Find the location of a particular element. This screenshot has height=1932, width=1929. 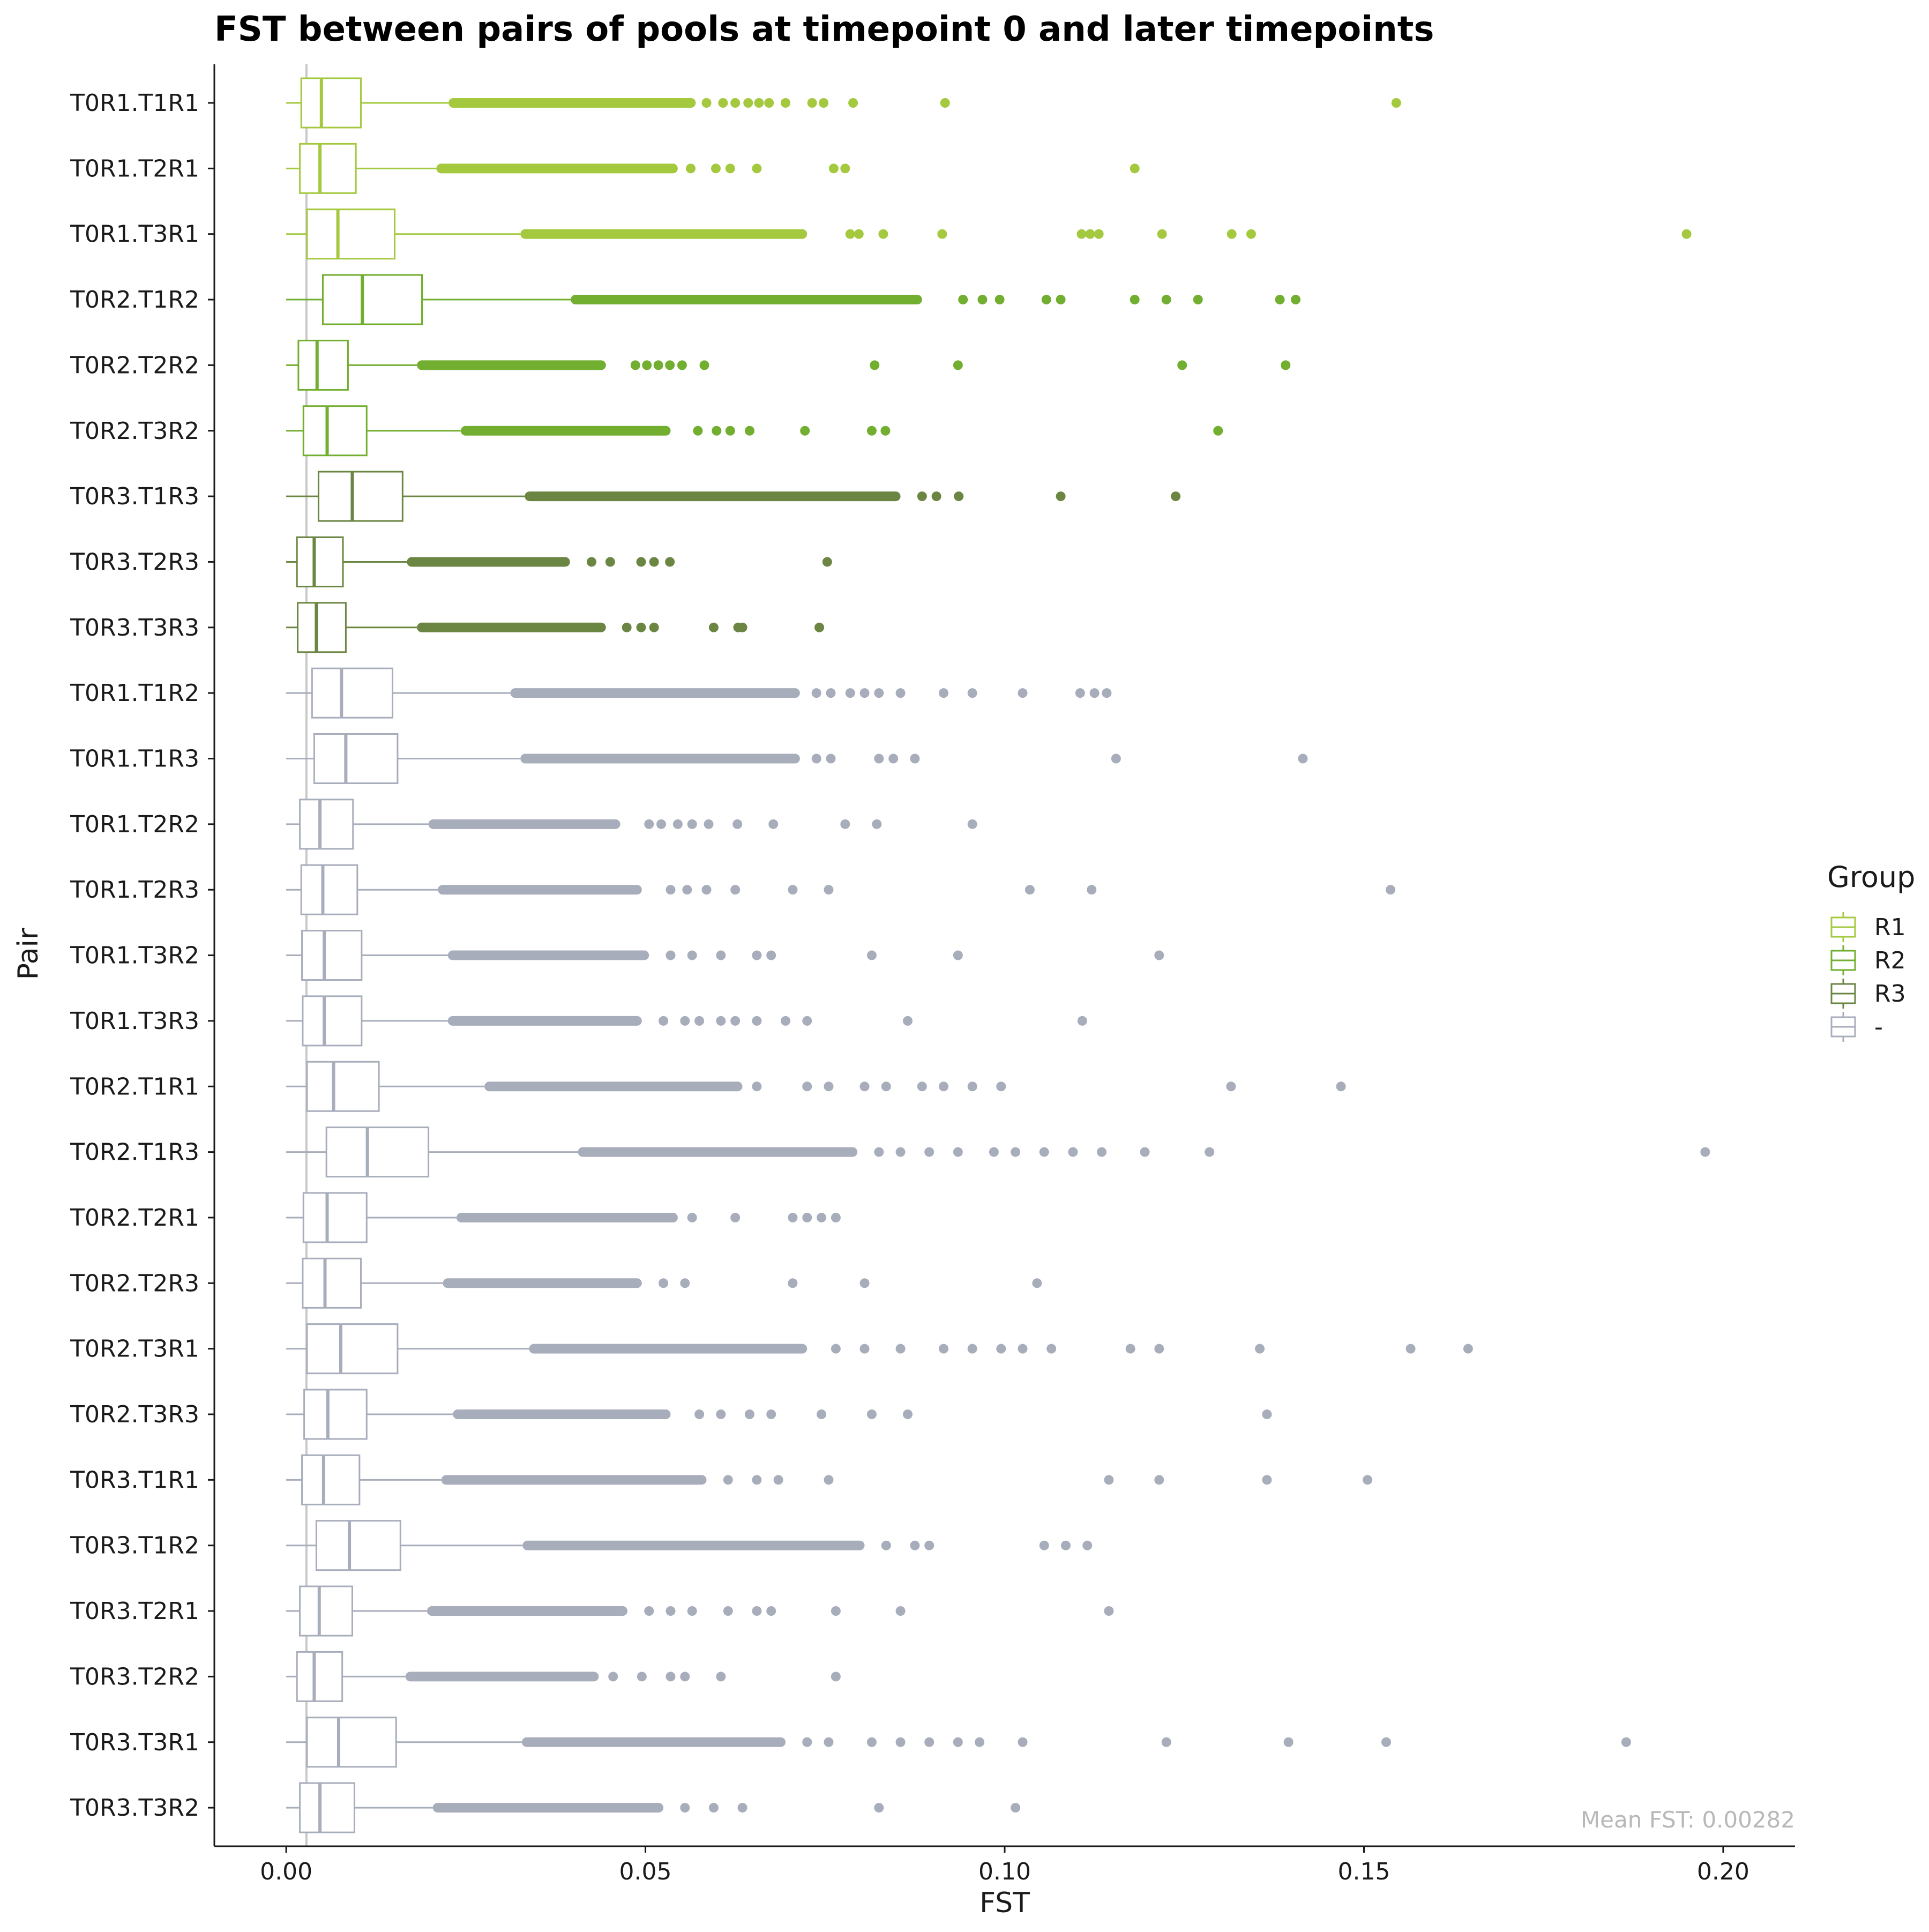

y-tick-label: T0R2.T2R1 is located at coordinates (134, 1218).